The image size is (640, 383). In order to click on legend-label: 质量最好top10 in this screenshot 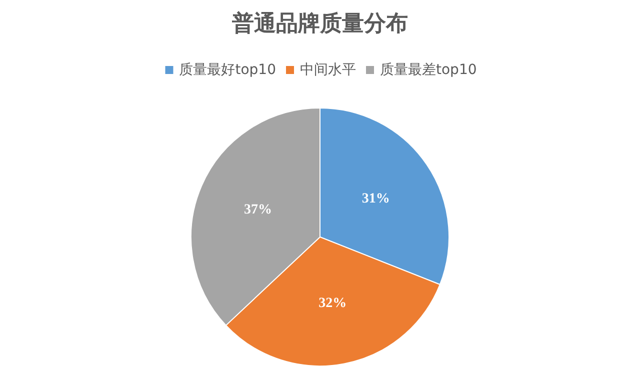, I will do `click(227, 70)`.